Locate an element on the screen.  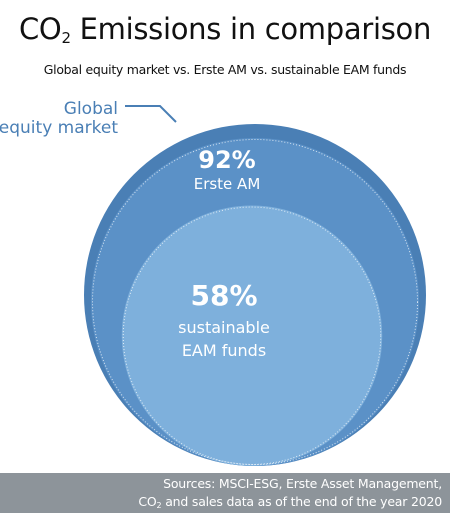
name-label-sustainable-0: sustainable is located at coordinates (224, 327).